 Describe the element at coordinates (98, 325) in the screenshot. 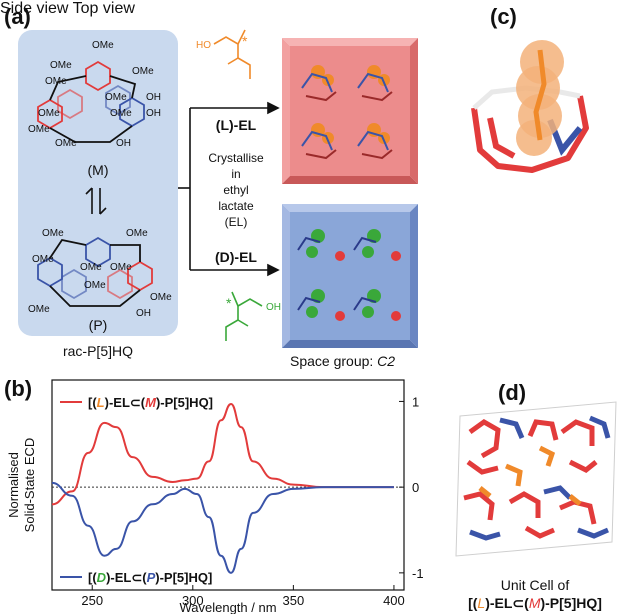

I see `p-label: (P)` at that location.